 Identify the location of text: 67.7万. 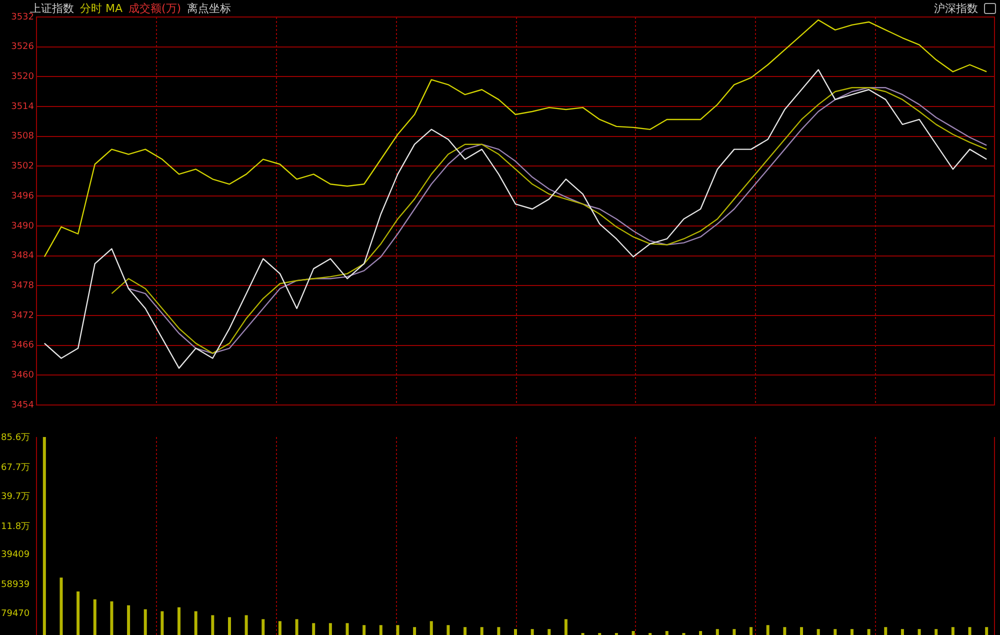
(15, 468).